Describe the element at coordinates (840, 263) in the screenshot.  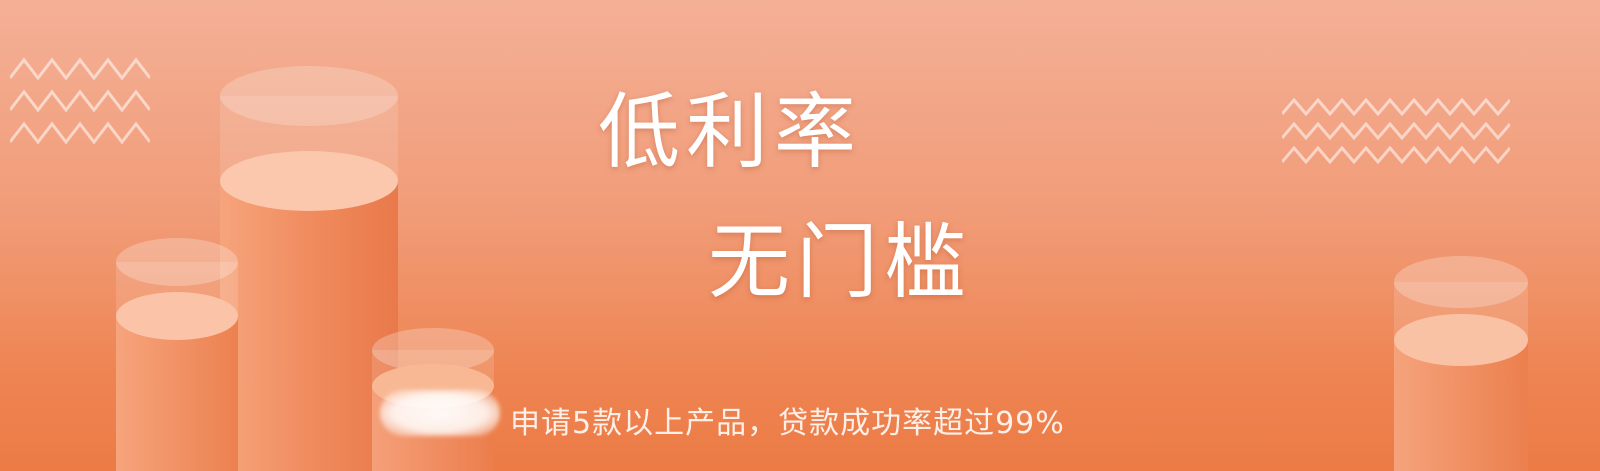
I see `headline-line-2: 无门槛` at that location.